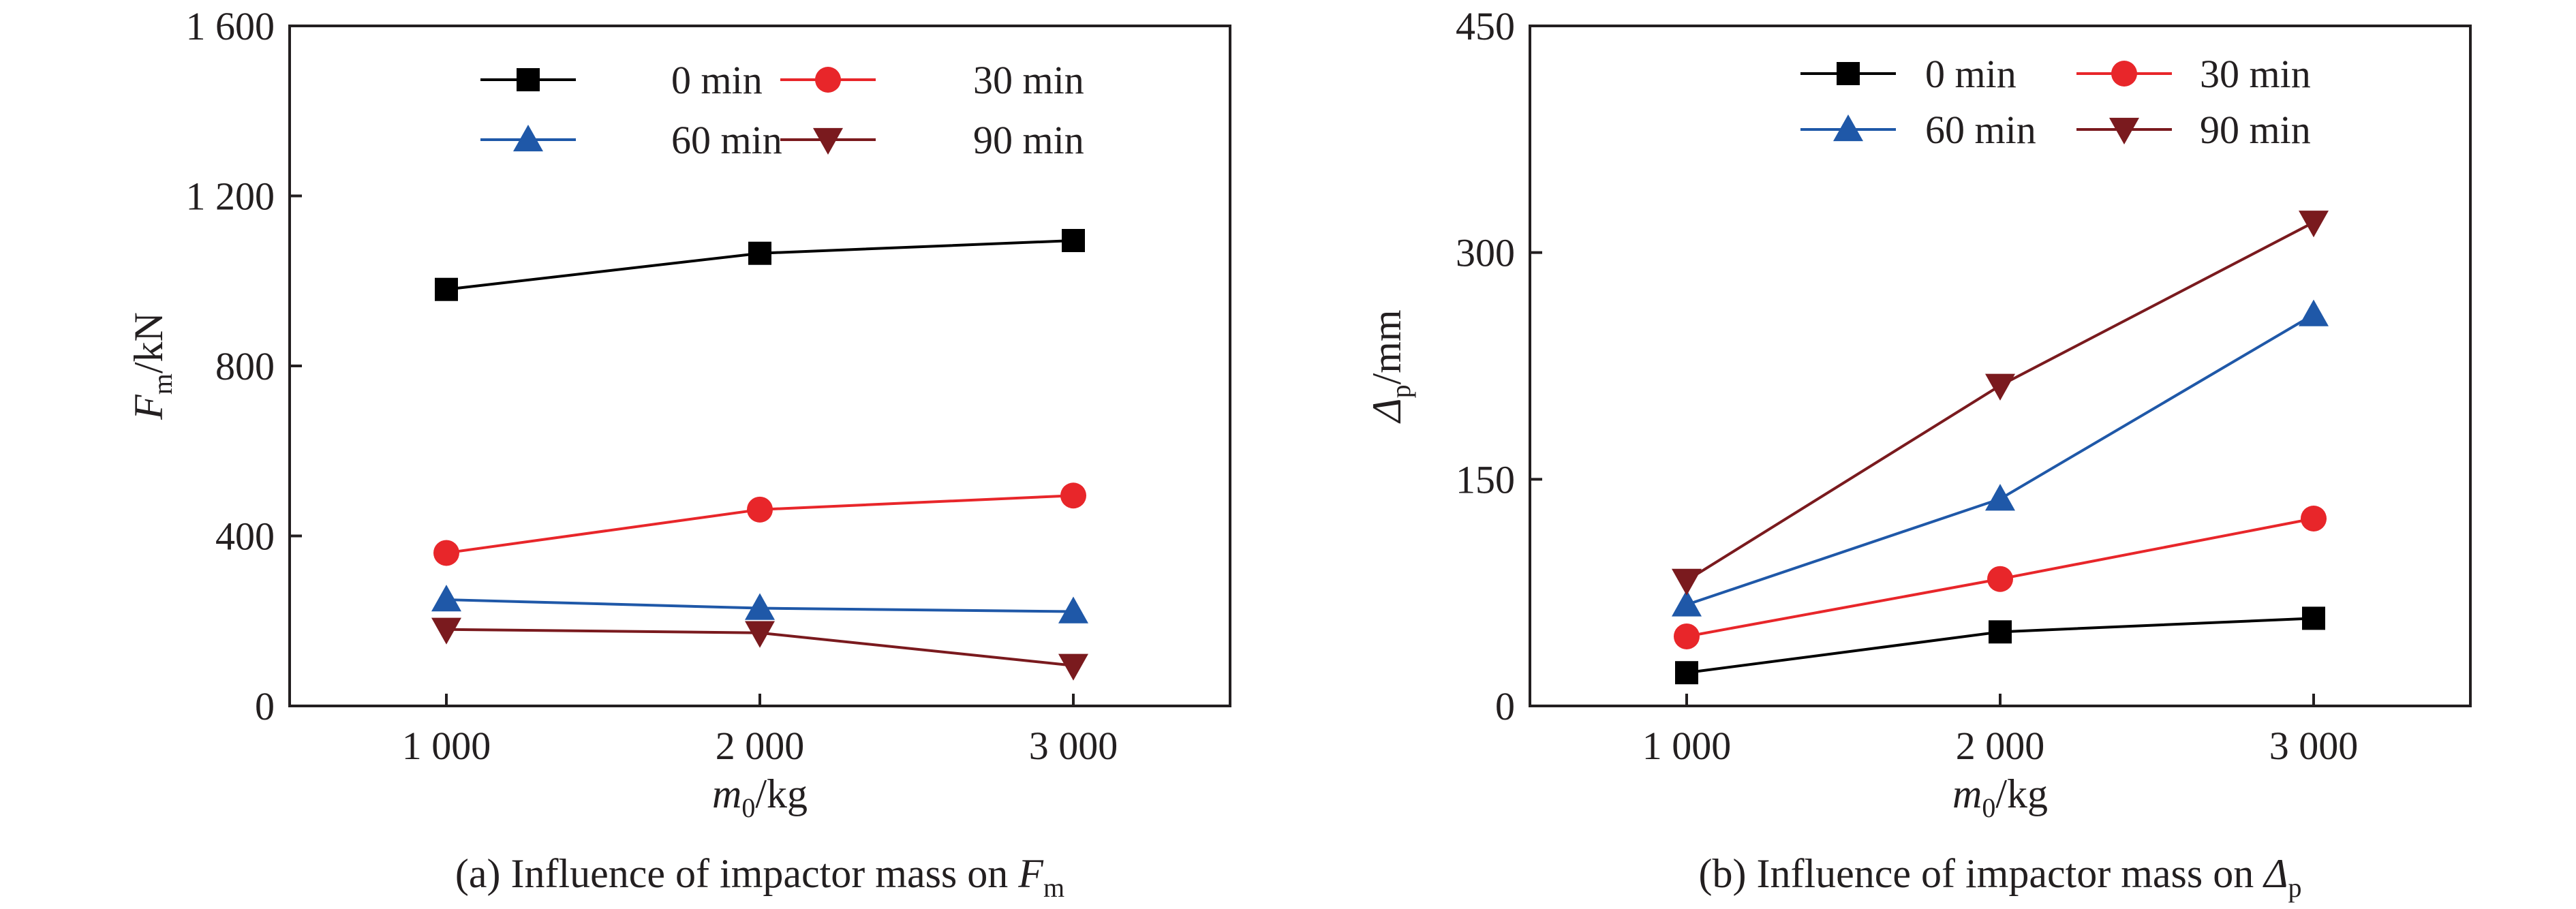 This screenshot has width=2576, height=909. Describe the element at coordinates (2294, 887) in the screenshot. I see `caption-subscript: p` at that location.